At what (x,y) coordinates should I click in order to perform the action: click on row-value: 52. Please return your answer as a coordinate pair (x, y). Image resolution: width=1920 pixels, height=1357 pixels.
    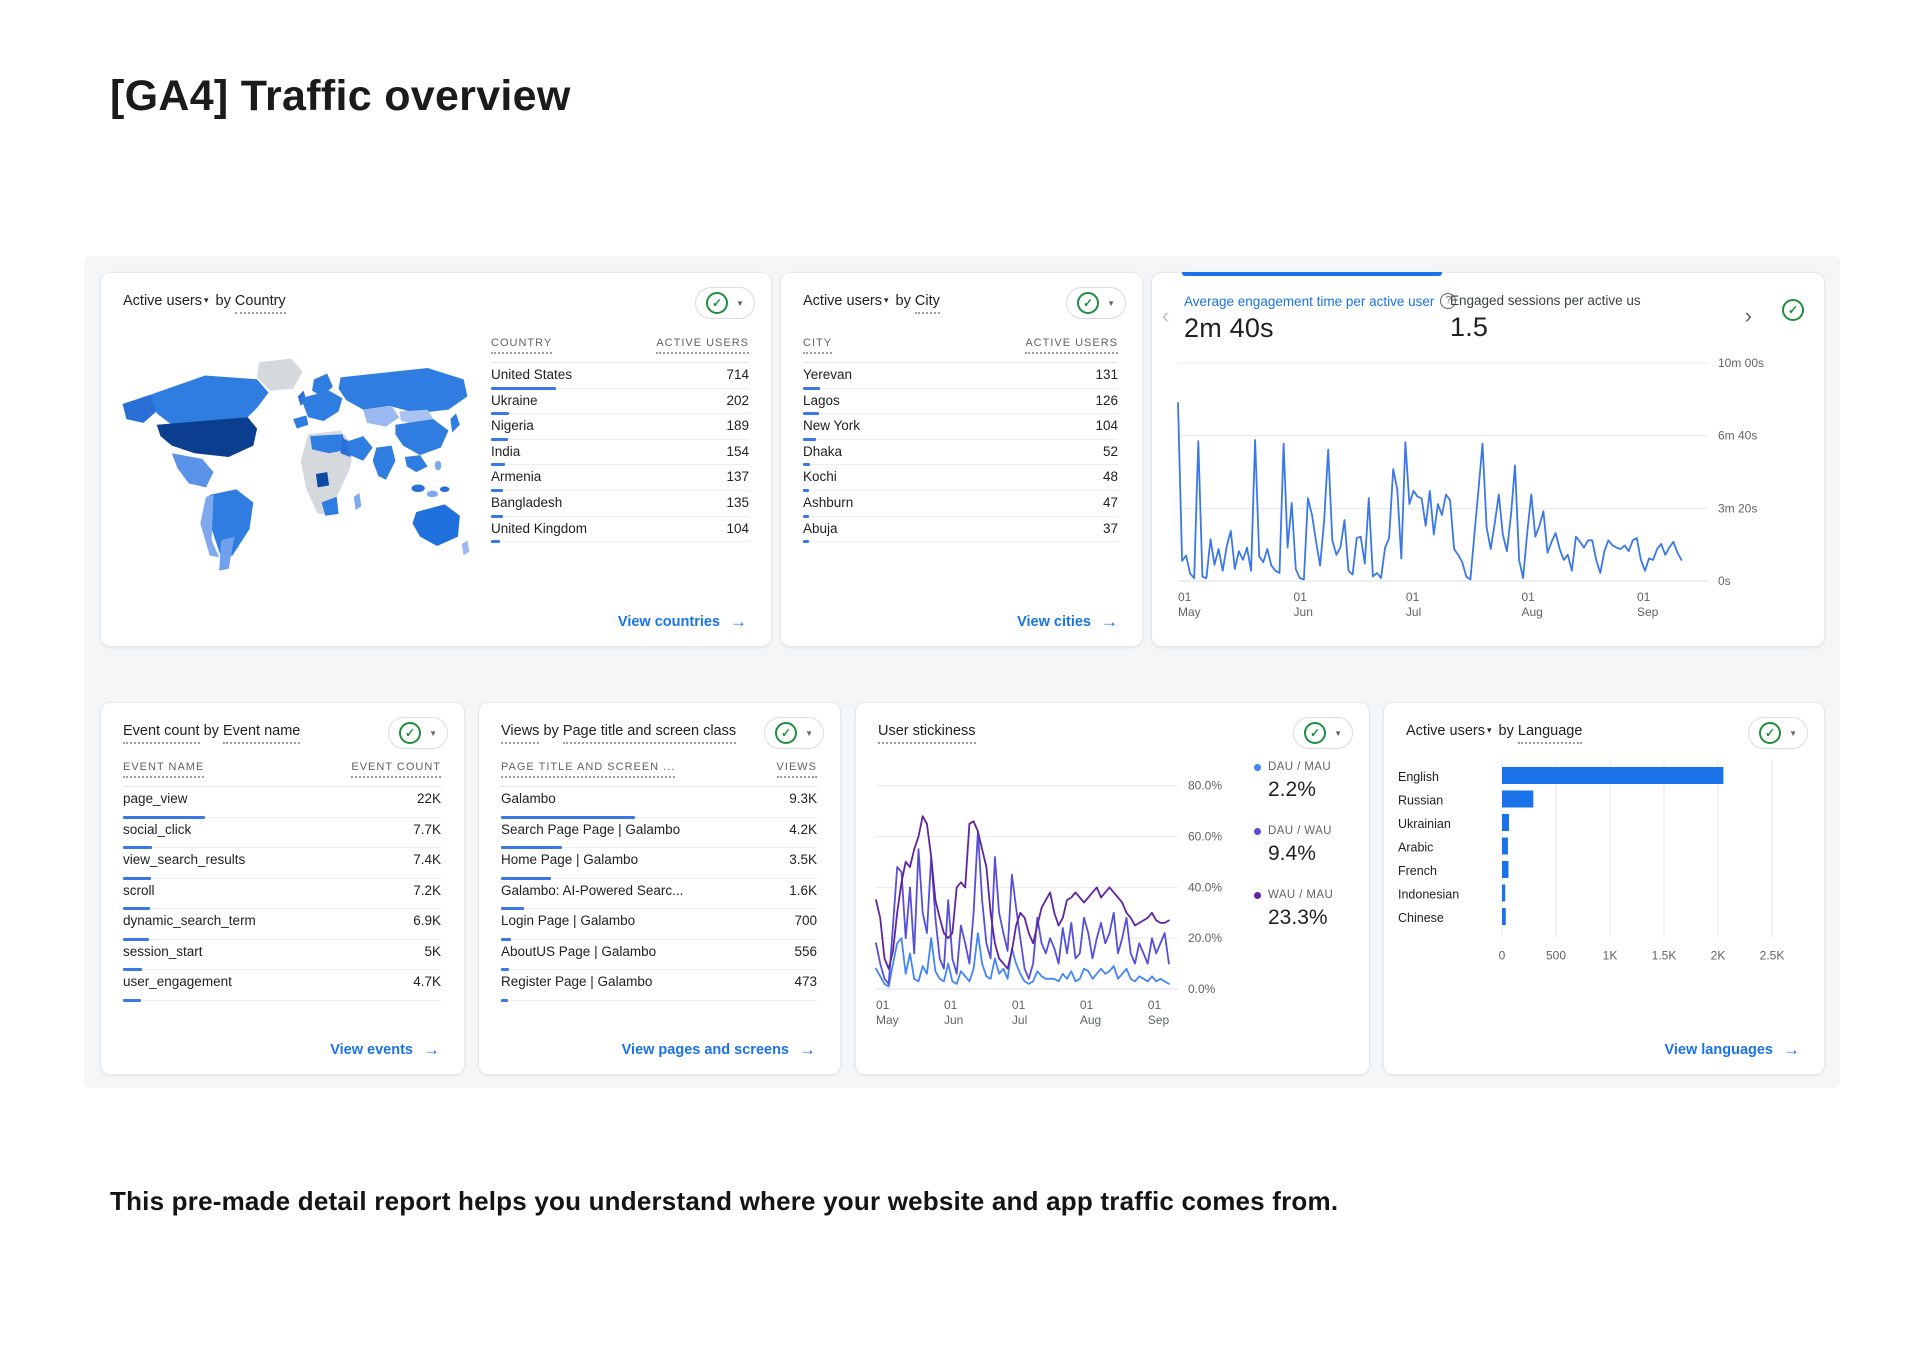
    Looking at the image, I should click on (1110, 451).